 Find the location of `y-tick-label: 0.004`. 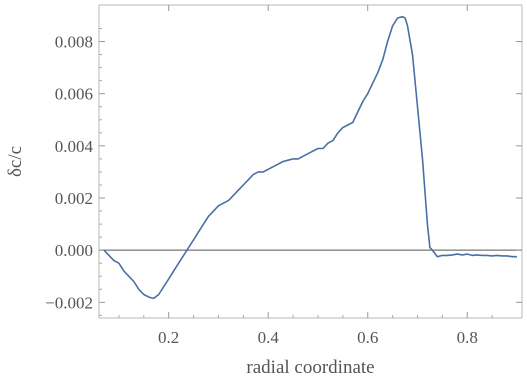

y-tick-label: 0.004 is located at coordinates (74, 146).